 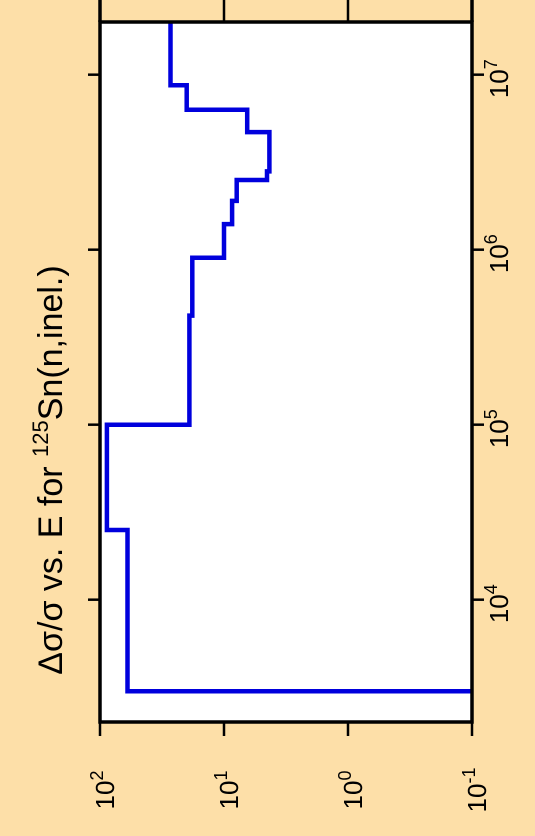 What do you see at coordinates (491, 589) in the screenshot?
I see `x-tick-exp-0: 4` at bounding box center [491, 589].